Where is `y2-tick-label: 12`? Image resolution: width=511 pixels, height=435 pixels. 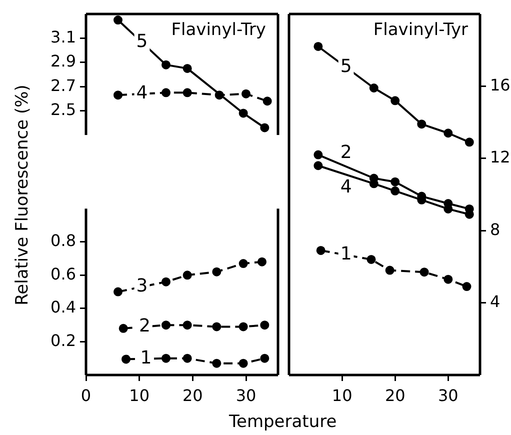
y2-tick-label: 12 is located at coordinates (500, 157).